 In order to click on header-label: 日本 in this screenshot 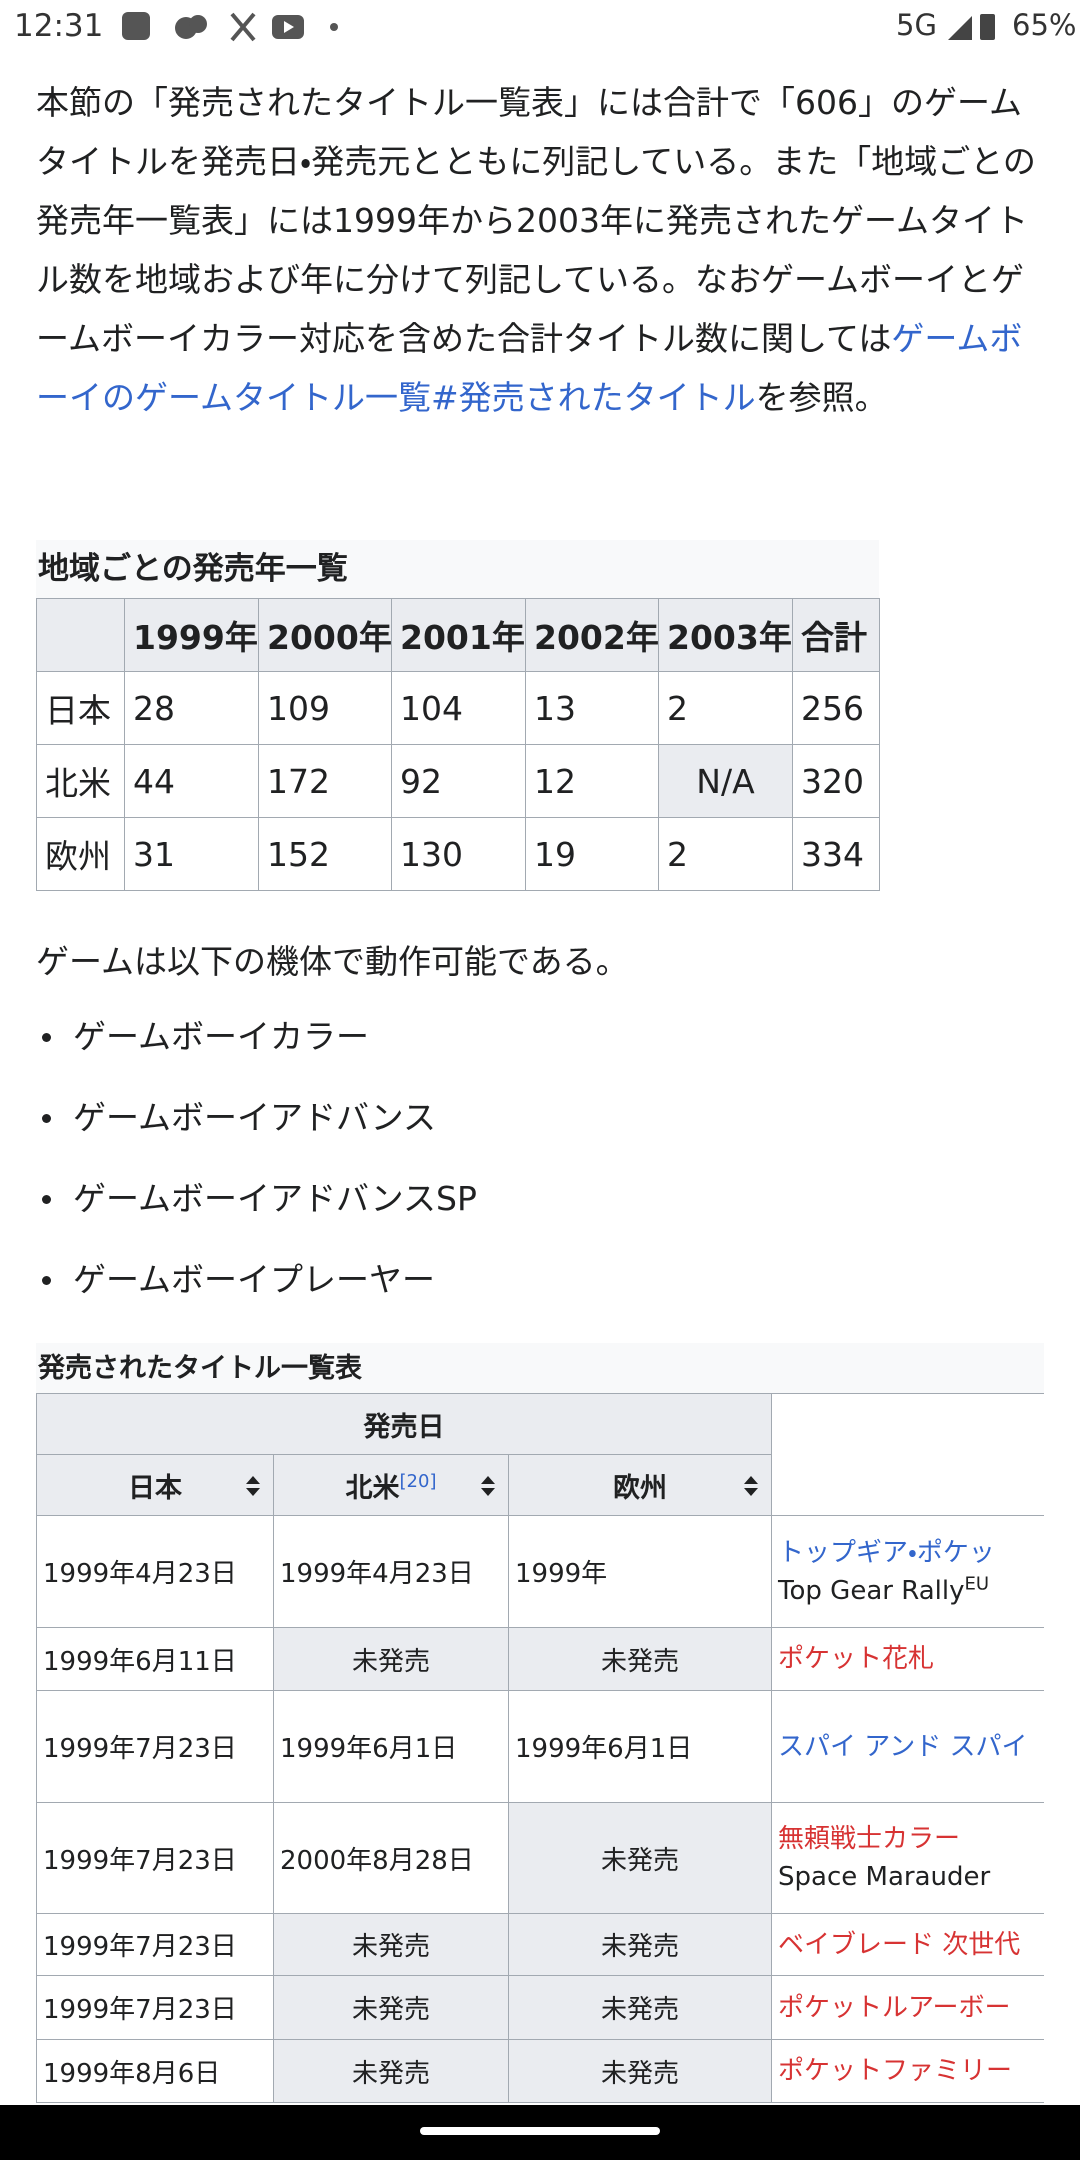, I will do `click(155, 1488)`.